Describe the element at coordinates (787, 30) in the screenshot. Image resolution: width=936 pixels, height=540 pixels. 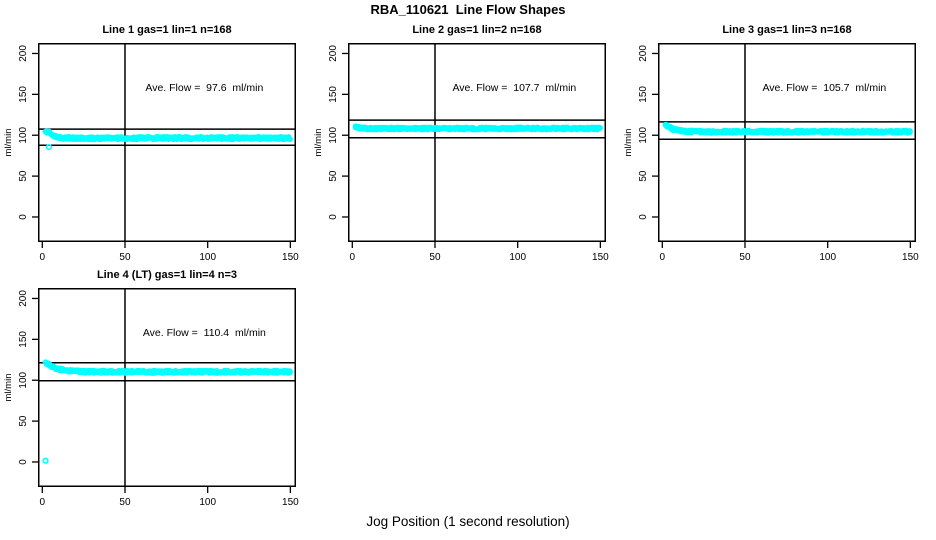
I see `panel-title-line3: Line 3 gas=1 lin=3 n=168` at that location.